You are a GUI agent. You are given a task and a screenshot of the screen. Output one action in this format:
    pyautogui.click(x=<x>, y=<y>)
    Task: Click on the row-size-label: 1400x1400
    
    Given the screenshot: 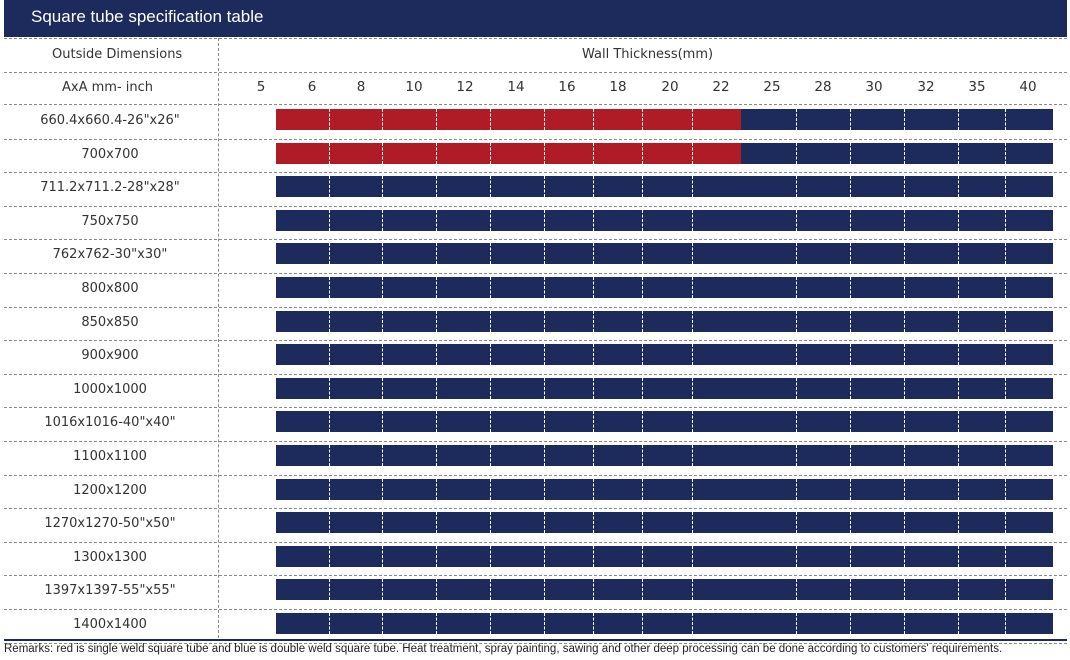 What is the action you would take?
    pyautogui.click(x=110, y=624)
    